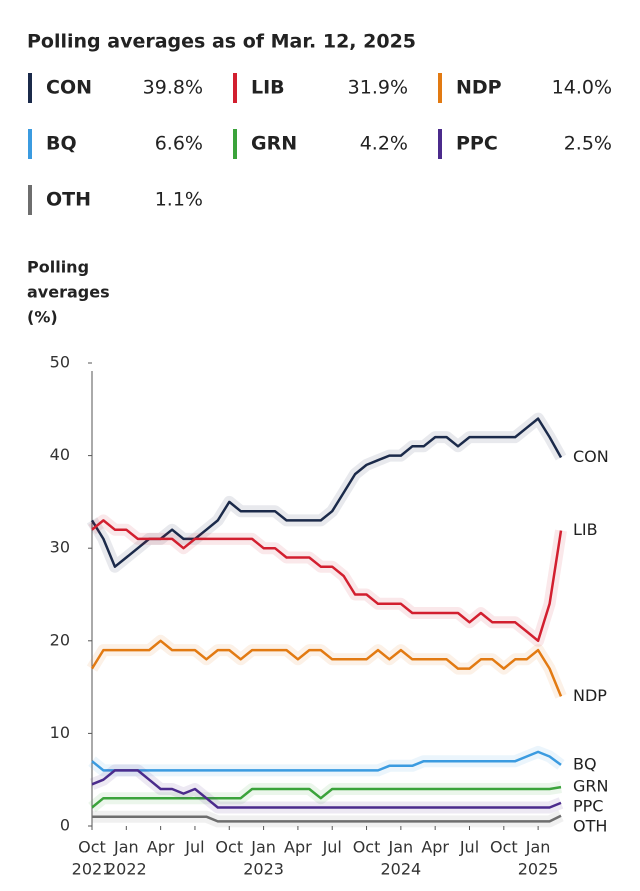  I want to click on x-tick-year: 2021, so click(92, 869).